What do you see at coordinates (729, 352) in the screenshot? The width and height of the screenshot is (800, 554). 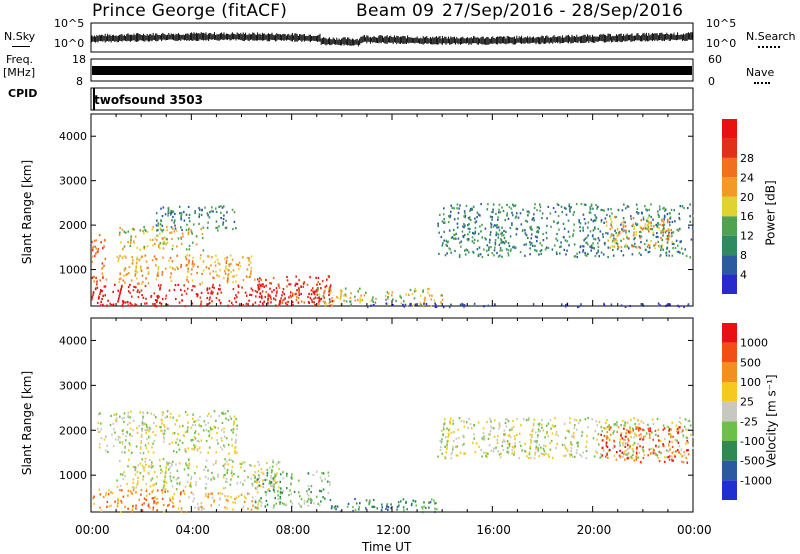 I see `velocity-colorbar-cell` at bounding box center [729, 352].